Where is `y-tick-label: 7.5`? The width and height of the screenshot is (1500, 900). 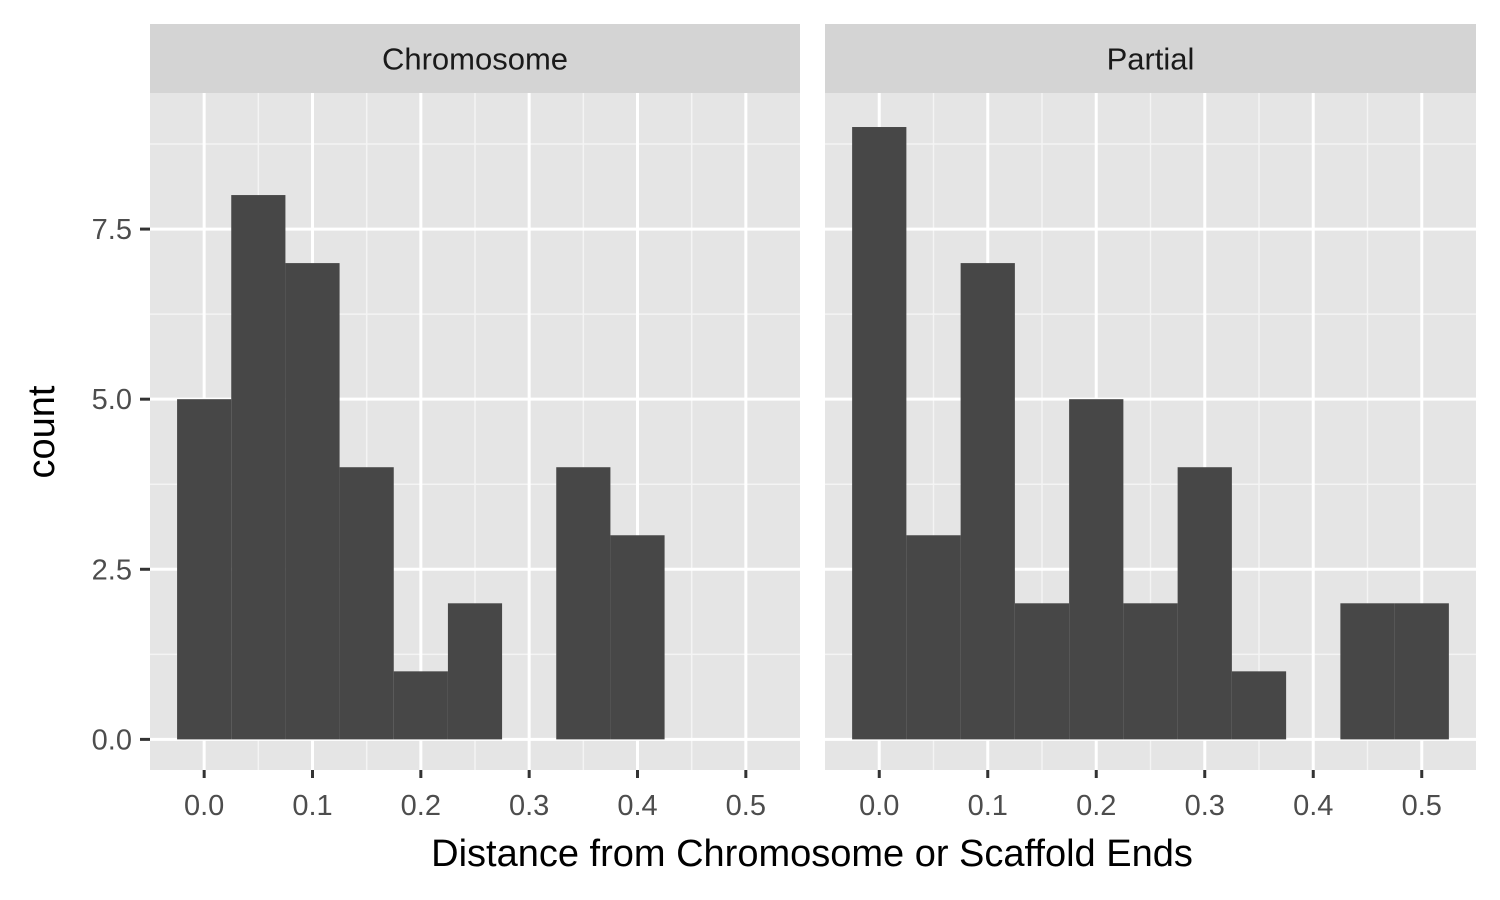 y-tick-label: 7.5 is located at coordinates (112, 230).